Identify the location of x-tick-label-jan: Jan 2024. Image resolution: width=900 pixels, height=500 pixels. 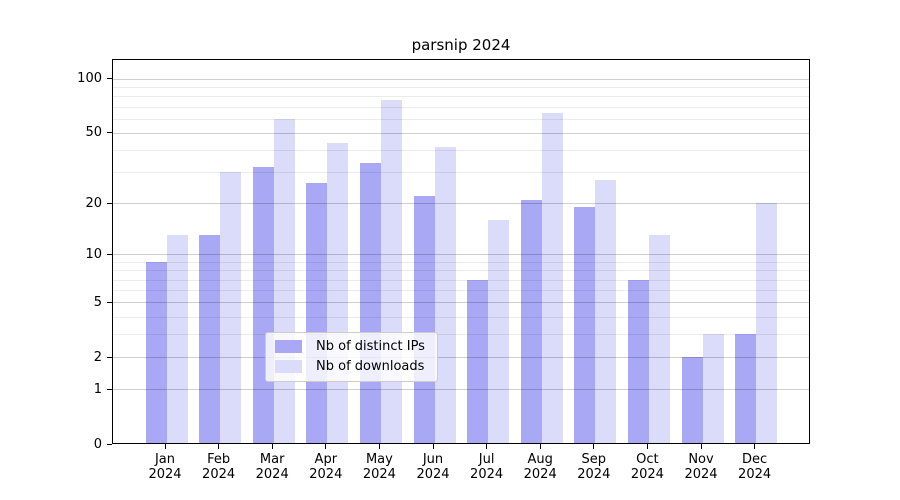
(165, 467).